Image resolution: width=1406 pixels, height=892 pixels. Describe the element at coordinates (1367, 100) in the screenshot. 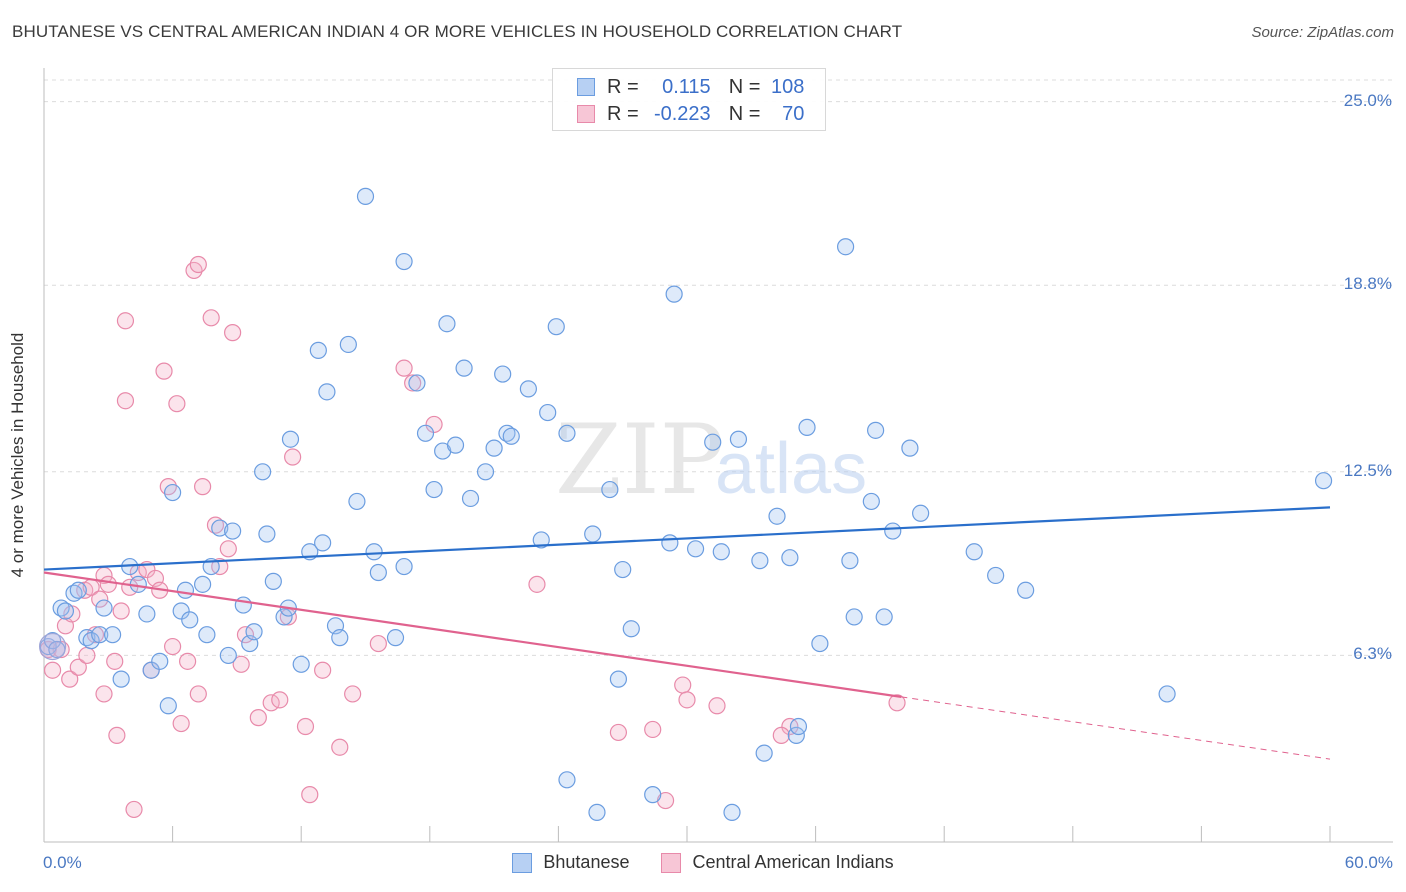

I see `y-tick-label: 25.0%` at that location.